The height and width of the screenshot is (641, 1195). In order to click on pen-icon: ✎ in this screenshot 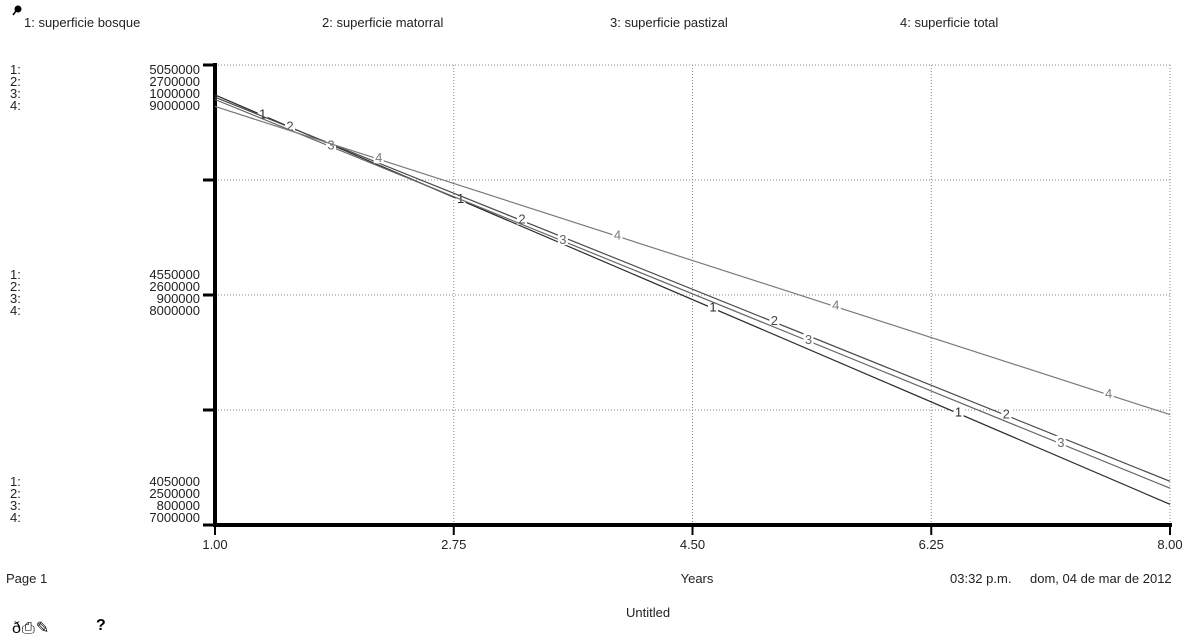, I will do `click(43, 628)`.